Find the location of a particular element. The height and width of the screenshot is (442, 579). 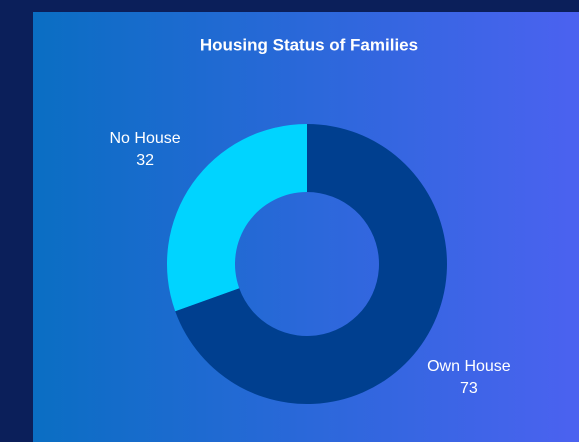

chart-title: Housing Status of Families is located at coordinates (309, 44).